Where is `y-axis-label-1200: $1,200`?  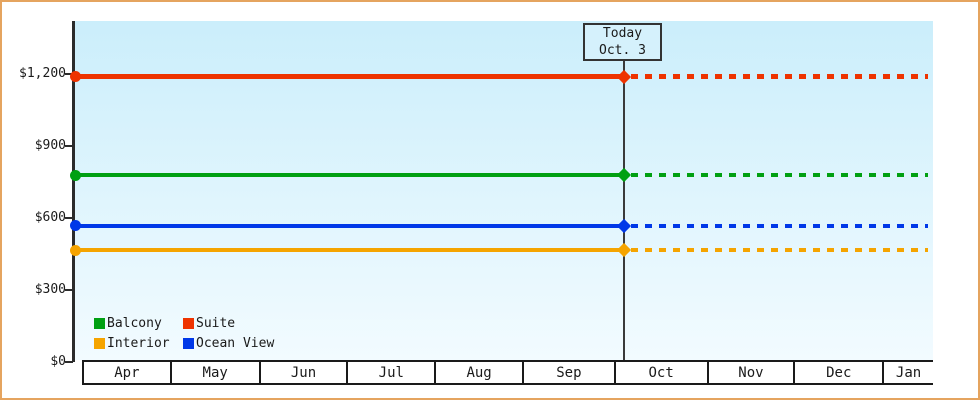 y-axis-label-1200: $1,200 is located at coordinates (42, 73).